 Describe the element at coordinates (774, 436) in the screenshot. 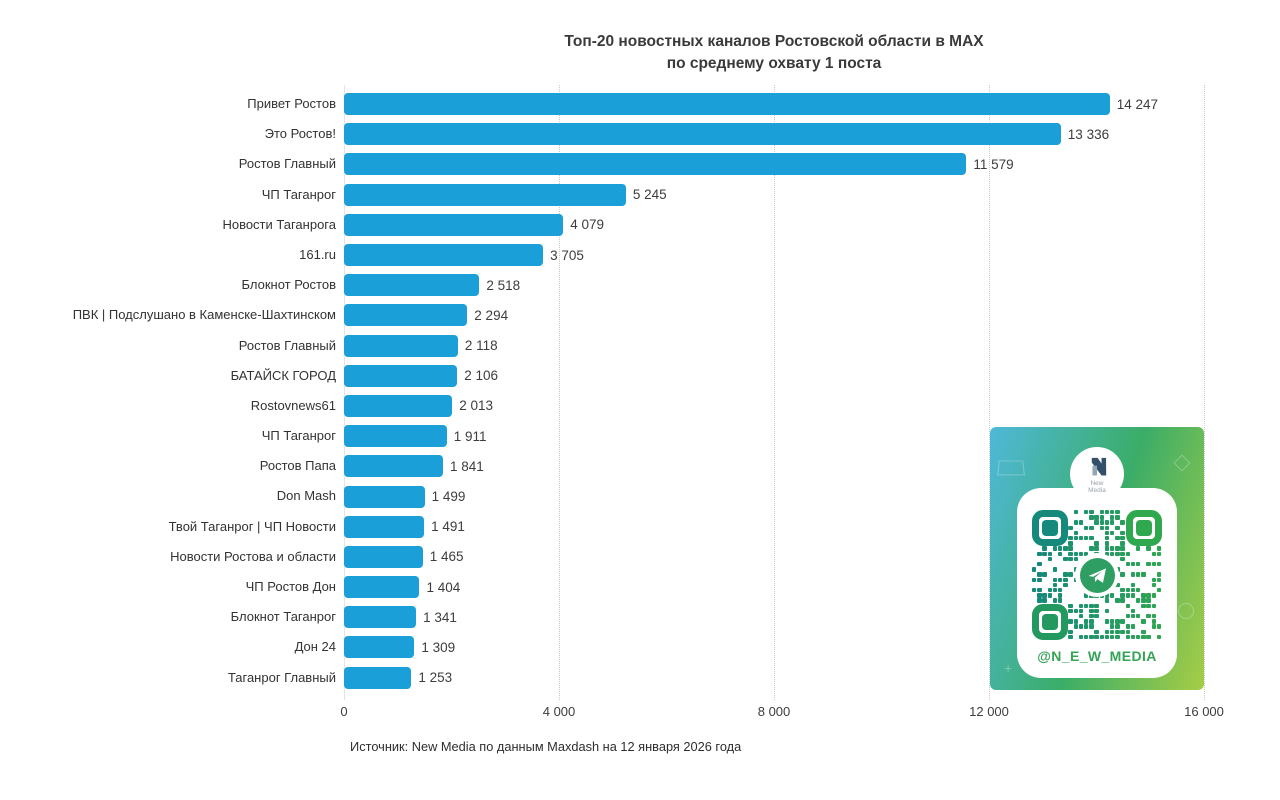

I see `bar-row: 1 911` at that location.